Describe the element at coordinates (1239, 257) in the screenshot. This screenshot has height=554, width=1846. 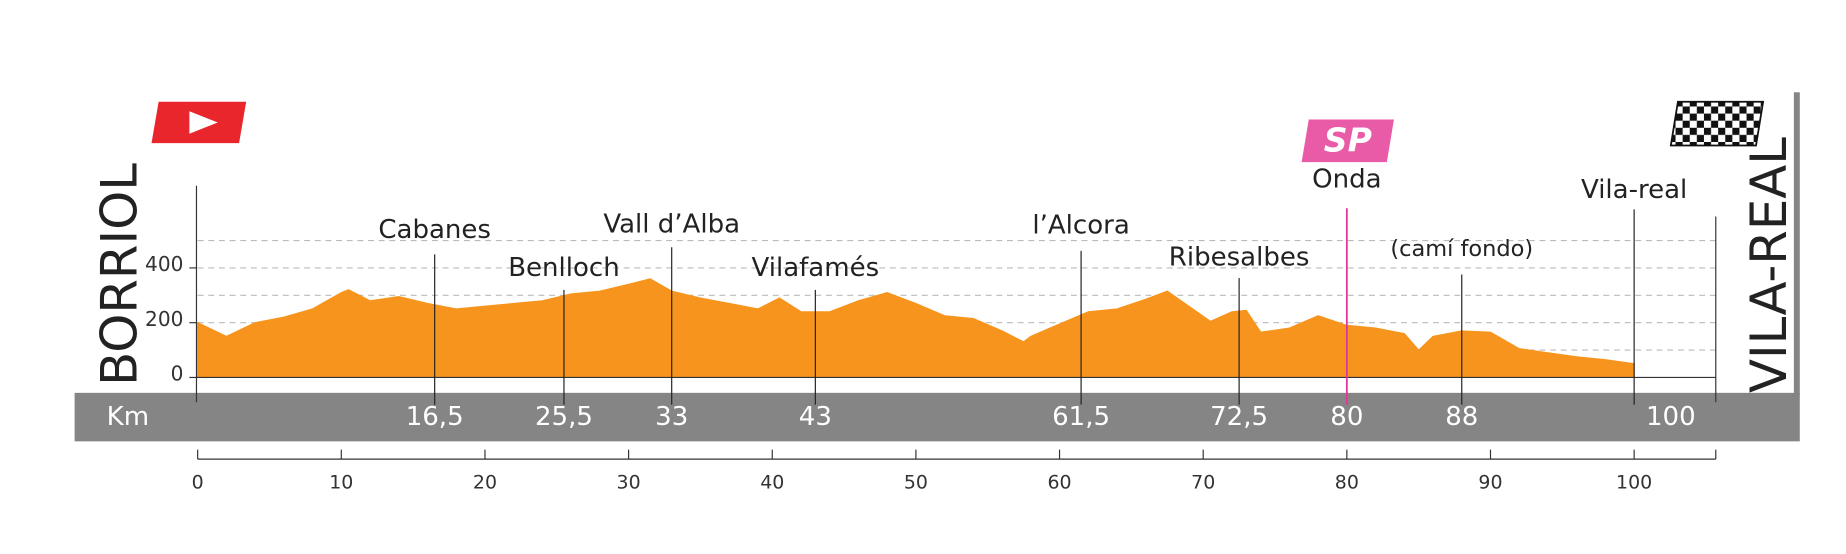
I see `waypoint-name: Ribesalbes` at that location.